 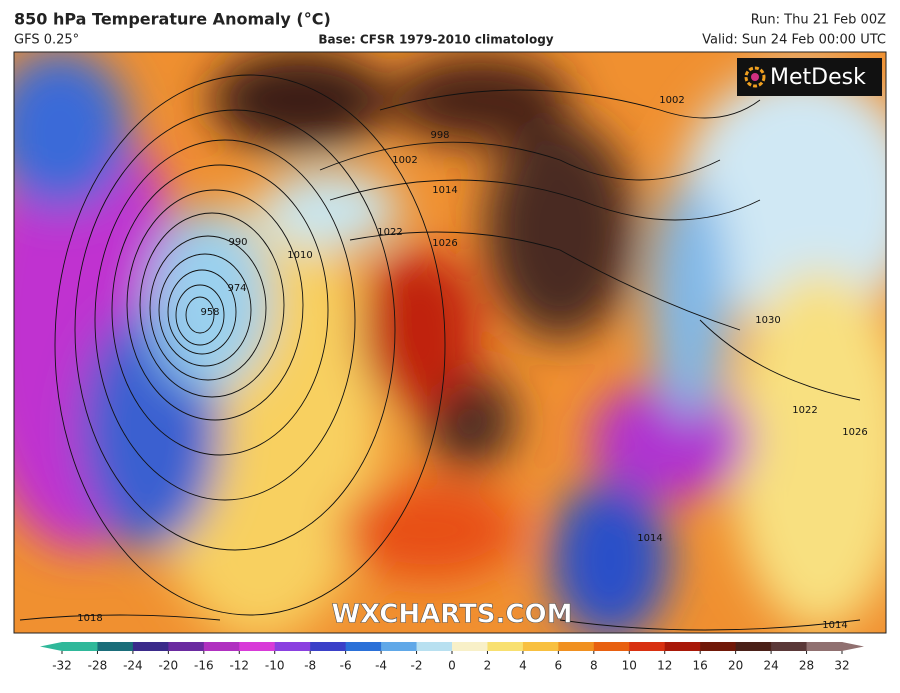 What do you see at coordinates (299, 255) in the screenshot?
I see `isobar-label: 1010` at bounding box center [299, 255].